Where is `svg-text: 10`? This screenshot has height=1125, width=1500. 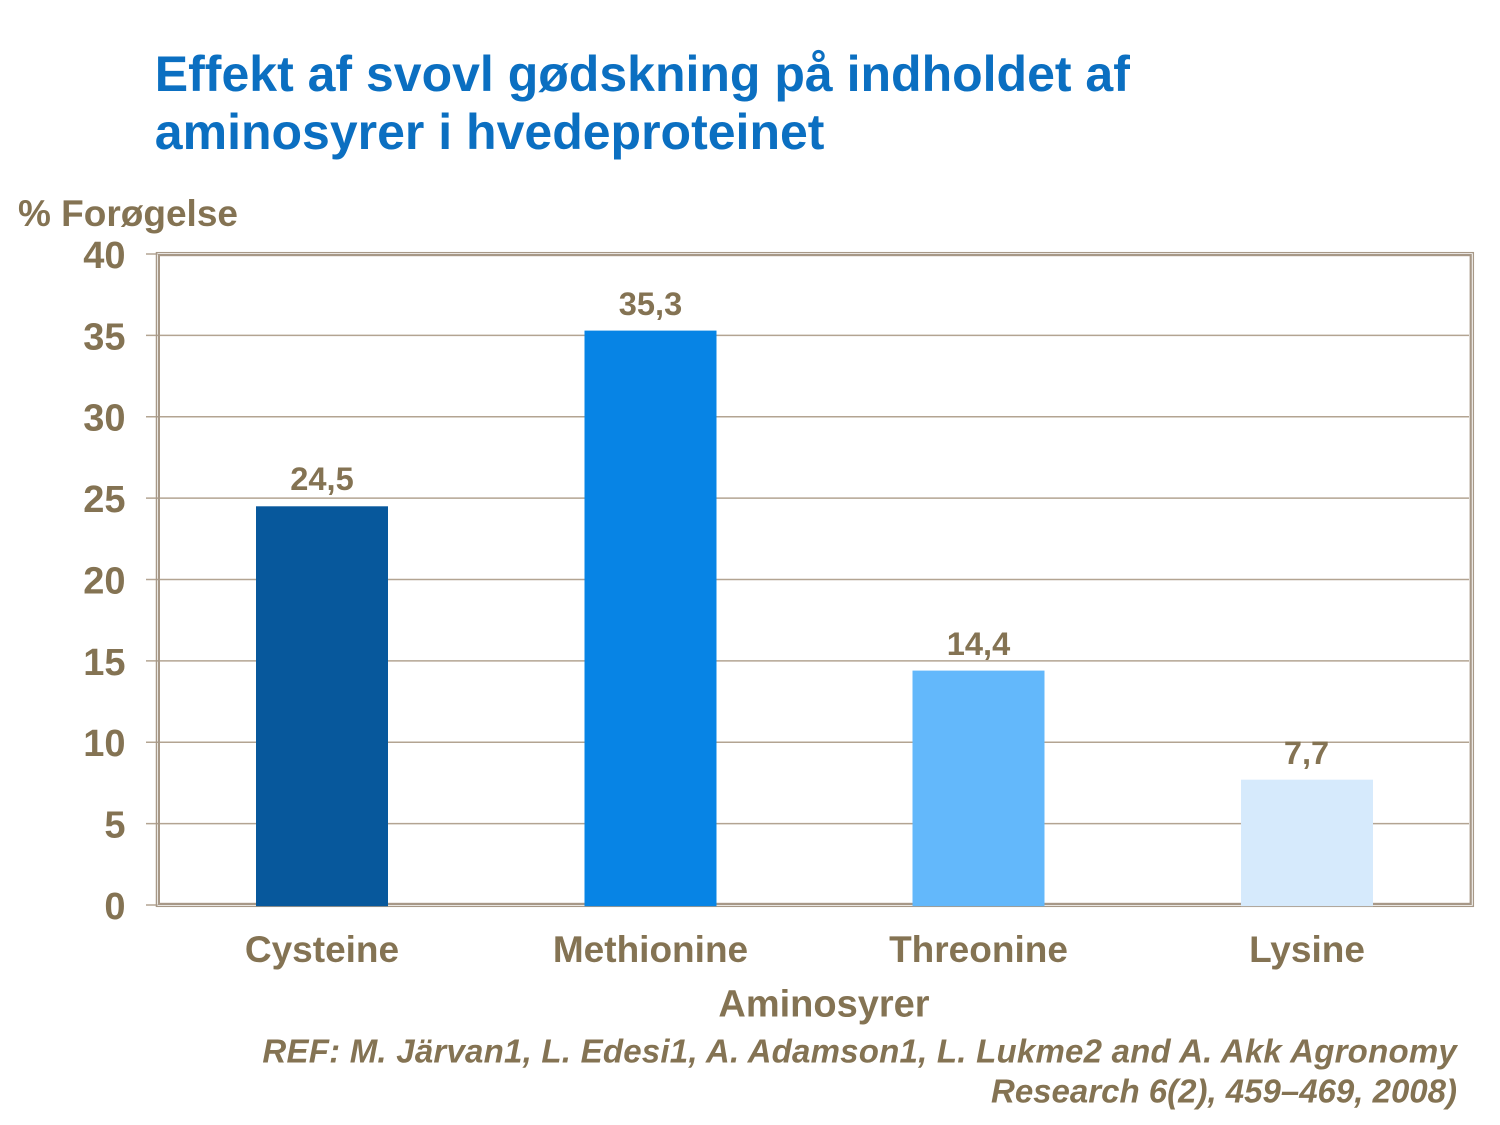
svg-text: 10 is located at coordinates (104, 744).